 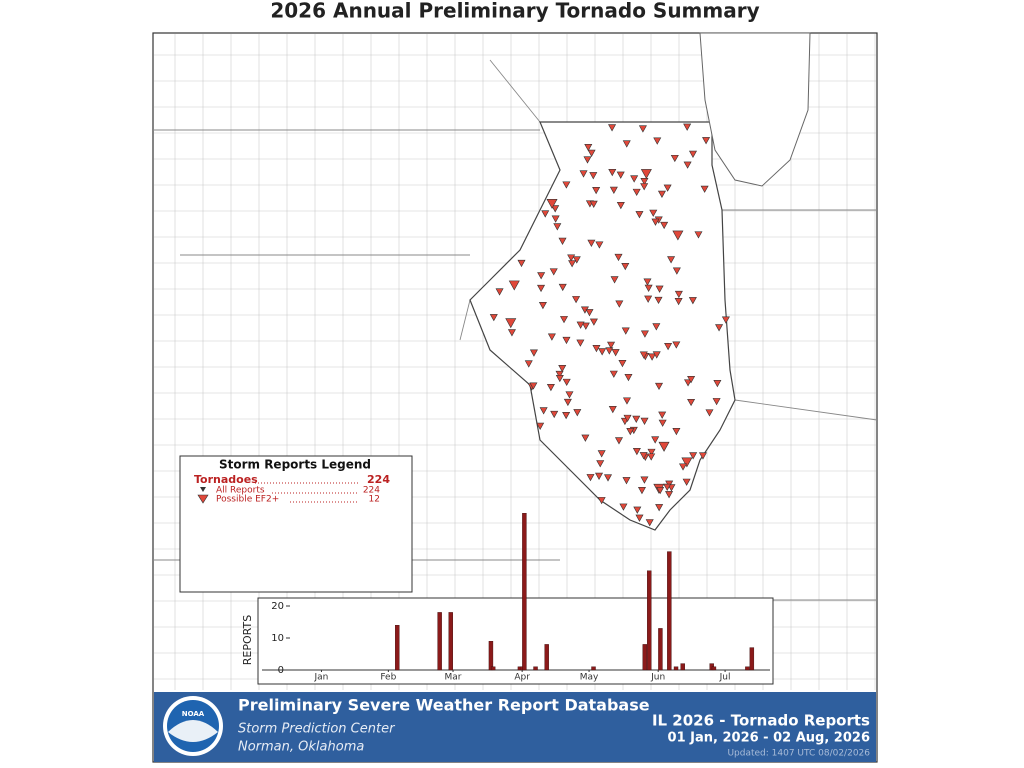 I want to click on tornado-markers, so click(x=609, y=325).